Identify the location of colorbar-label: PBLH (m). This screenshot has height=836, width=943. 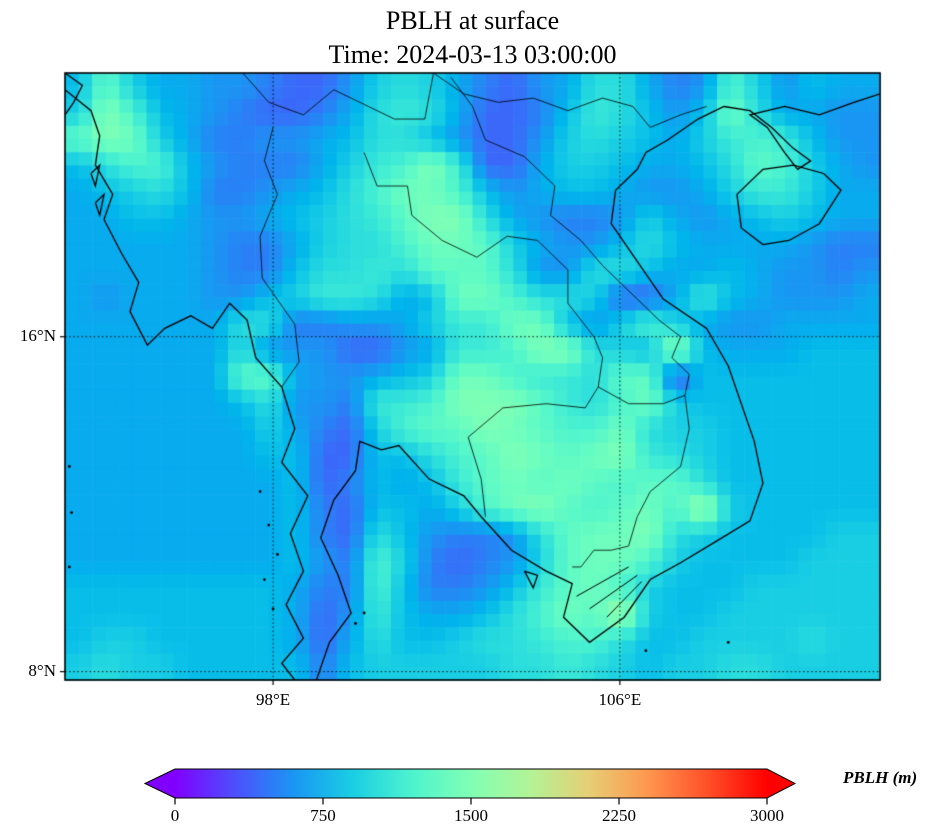
(880, 777).